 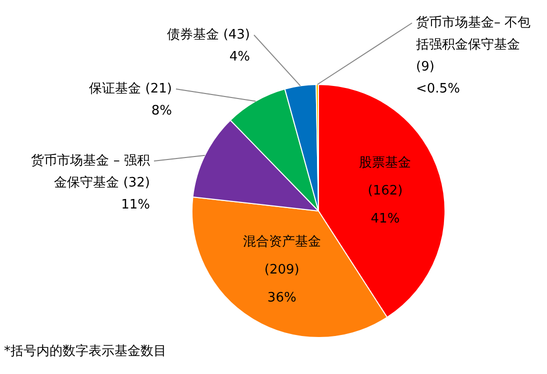 What do you see at coordinates (85, 351) in the screenshot?
I see `text: *括号内的数字表示基金数目` at bounding box center [85, 351].